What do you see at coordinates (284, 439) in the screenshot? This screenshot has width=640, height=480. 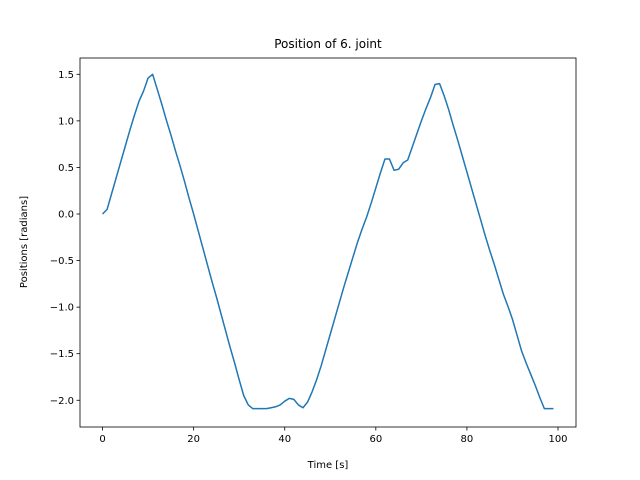 I see `x-tick-label: 40` at bounding box center [284, 439].